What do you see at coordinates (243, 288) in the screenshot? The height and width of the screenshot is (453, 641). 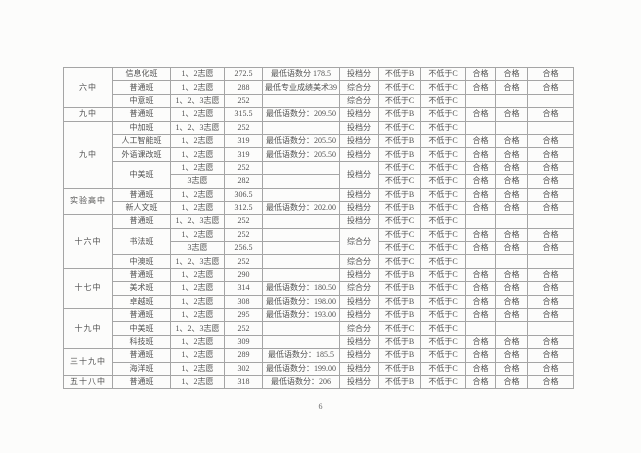 I see `score-cell: 314` at bounding box center [243, 288].